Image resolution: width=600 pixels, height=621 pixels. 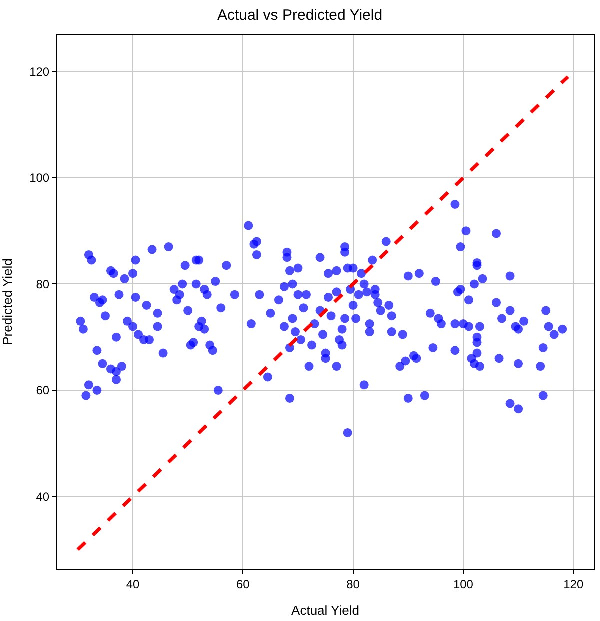 I want to click on x-tick-label: 60, so click(x=243, y=584).